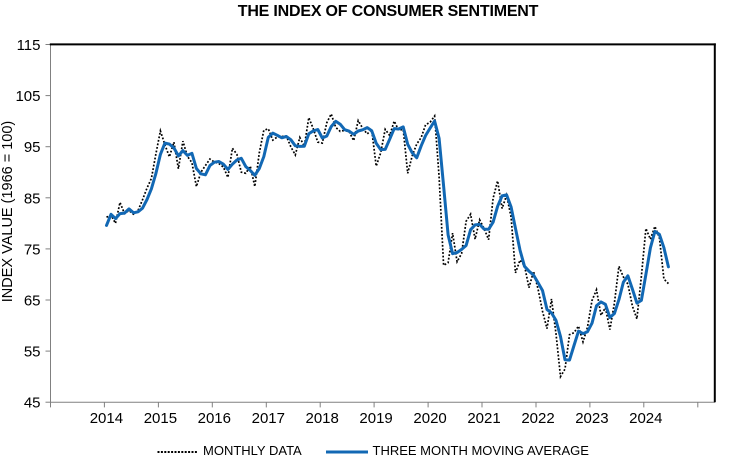 Image resolution: width=745 pixels, height=464 pixels. I want to click on svg-text: 105, so click(27, 96).